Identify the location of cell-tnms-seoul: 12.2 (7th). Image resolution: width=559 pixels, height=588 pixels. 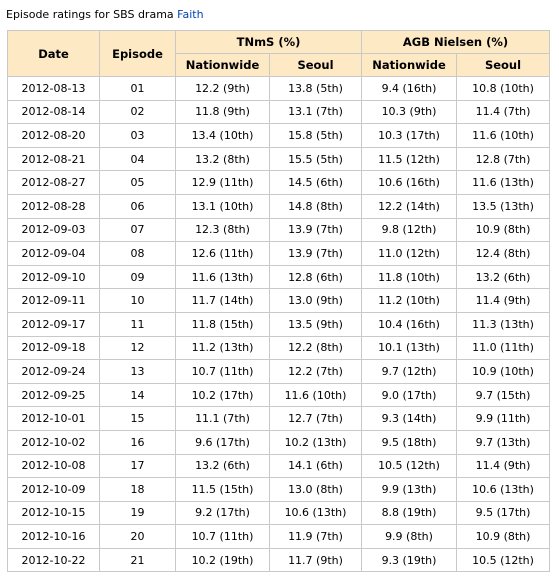
(315, 371).